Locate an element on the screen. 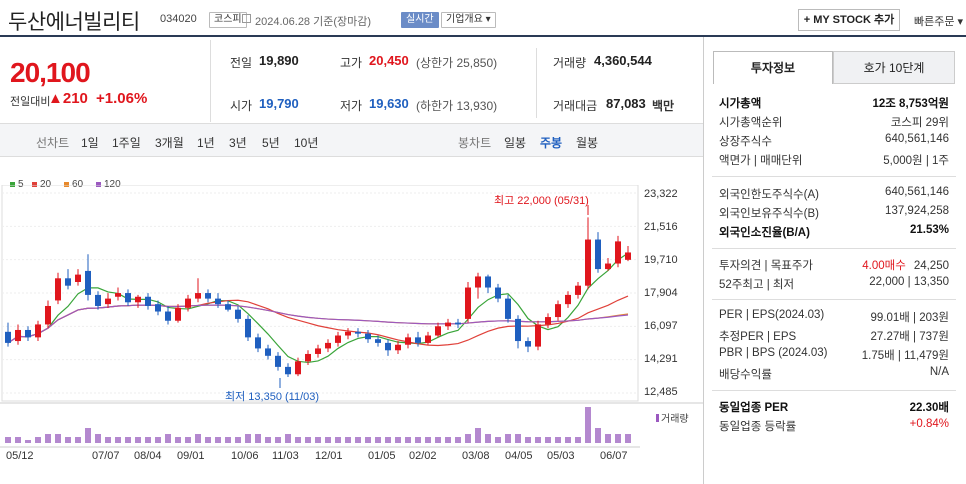  info-key: 외국인보유주식수(B) is located at coordinates (769, 214).